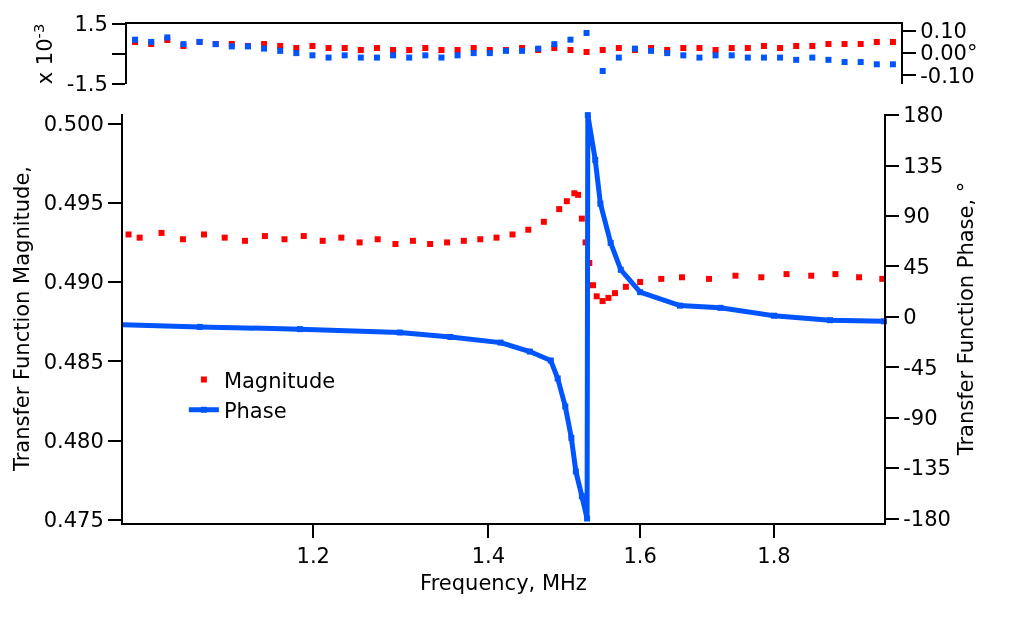 This screenshot has width=1025, height=625. I want to click on y2-tick-label: 45, so click(916, 266).